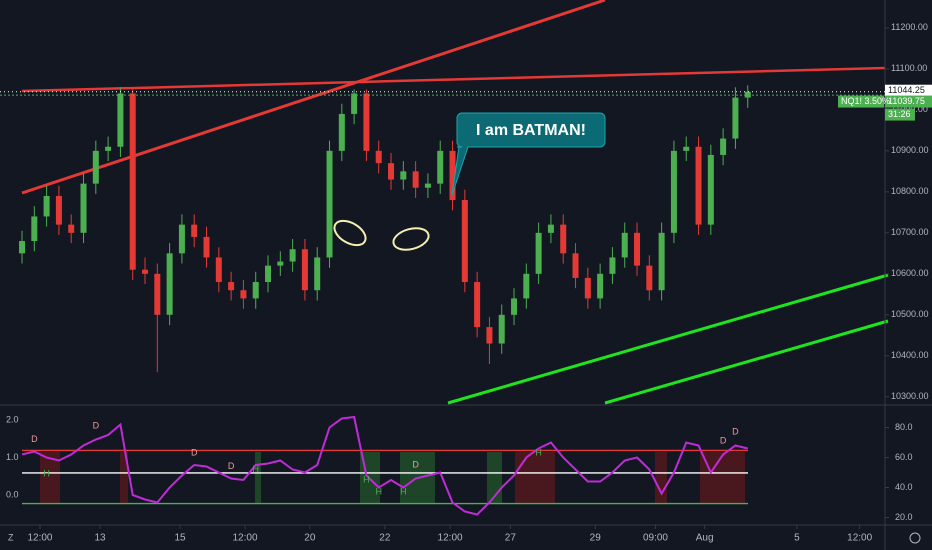  I want to click on ellipse, so click(350, 233).